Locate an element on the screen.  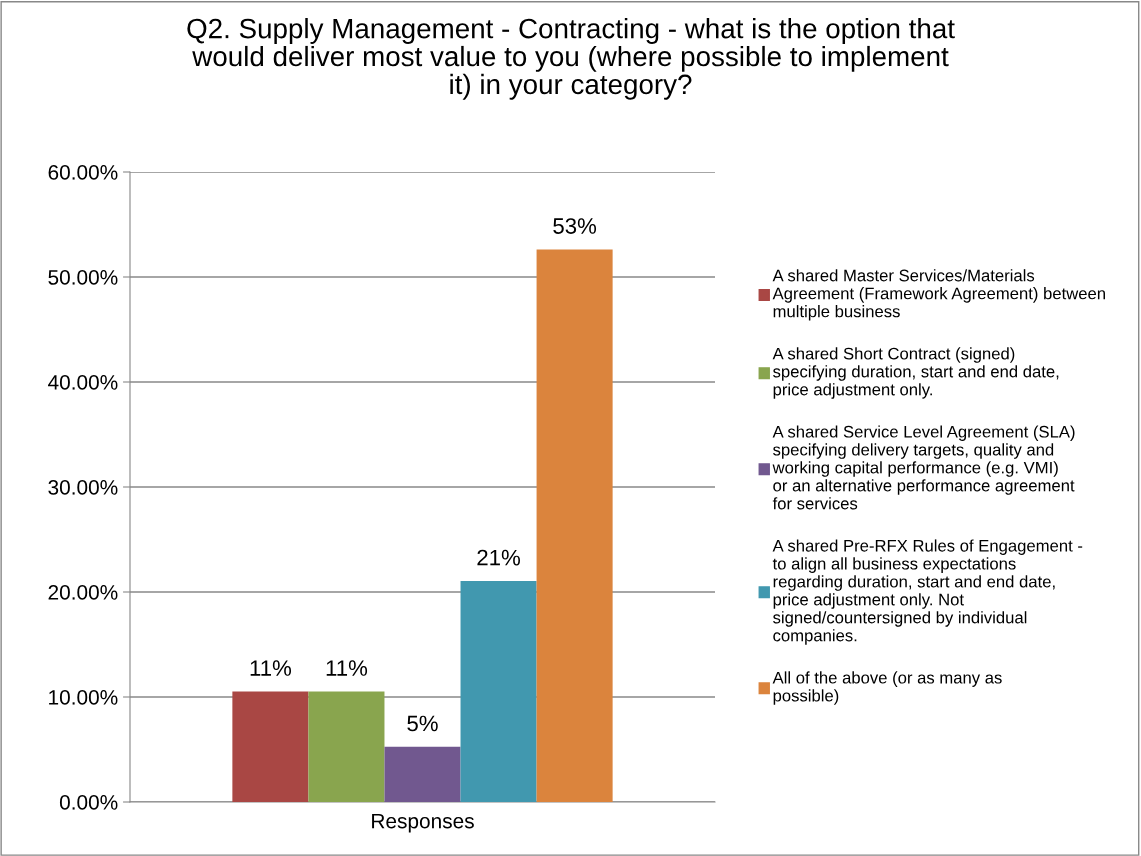
y-tick-label: 30.00% is located at coordinates (83, 487).